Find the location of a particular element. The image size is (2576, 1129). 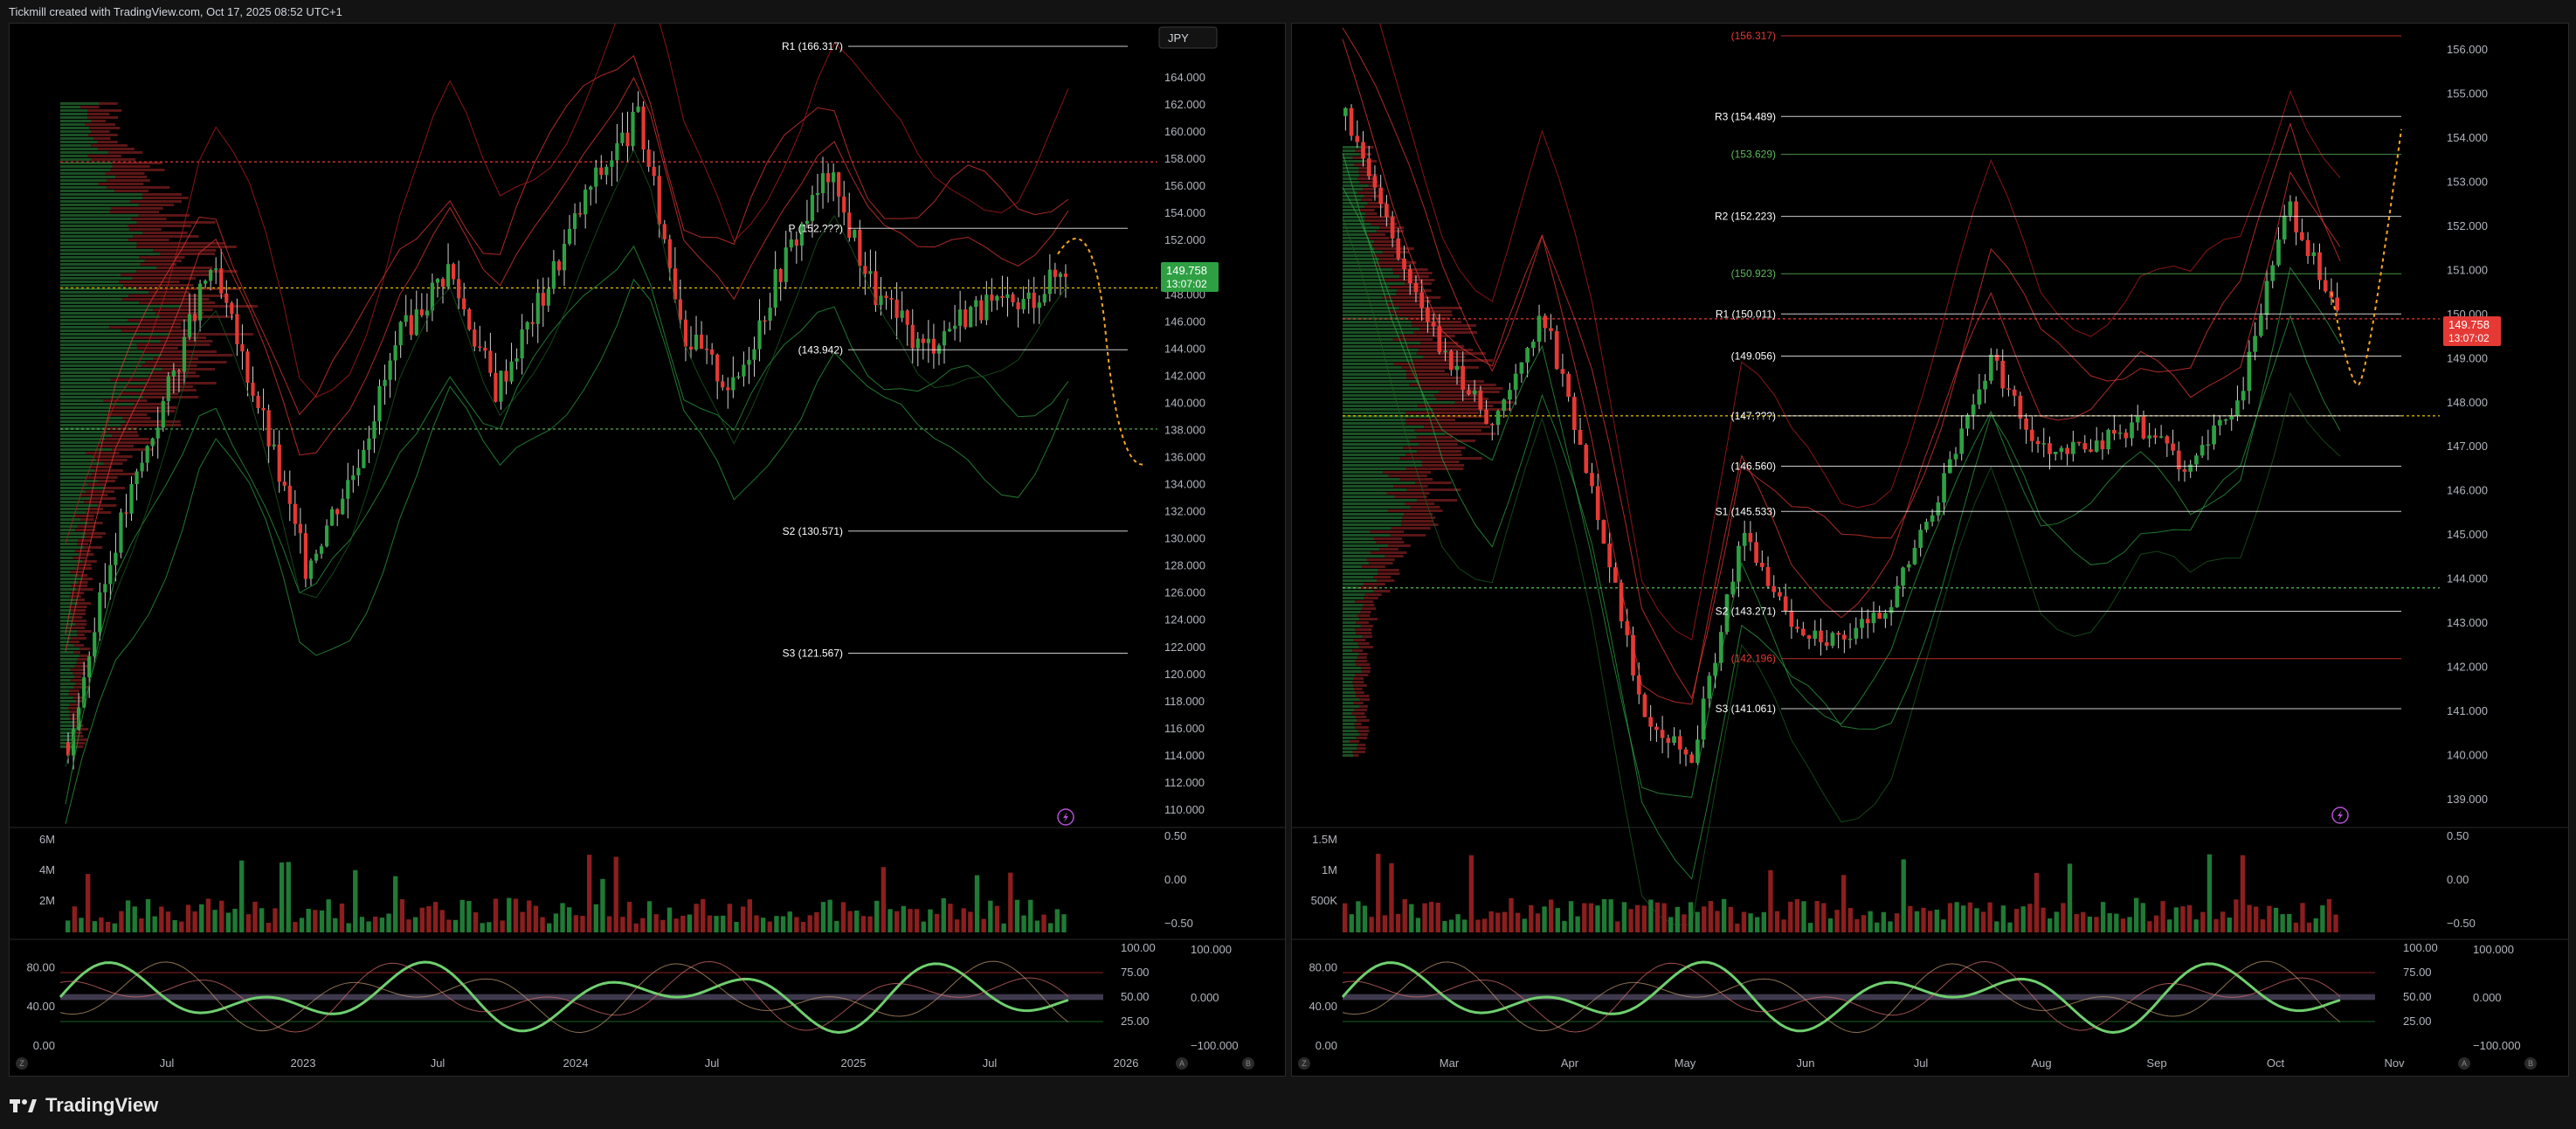

price-axis-tick: 153.000 is located at coordinates (2467, 181).